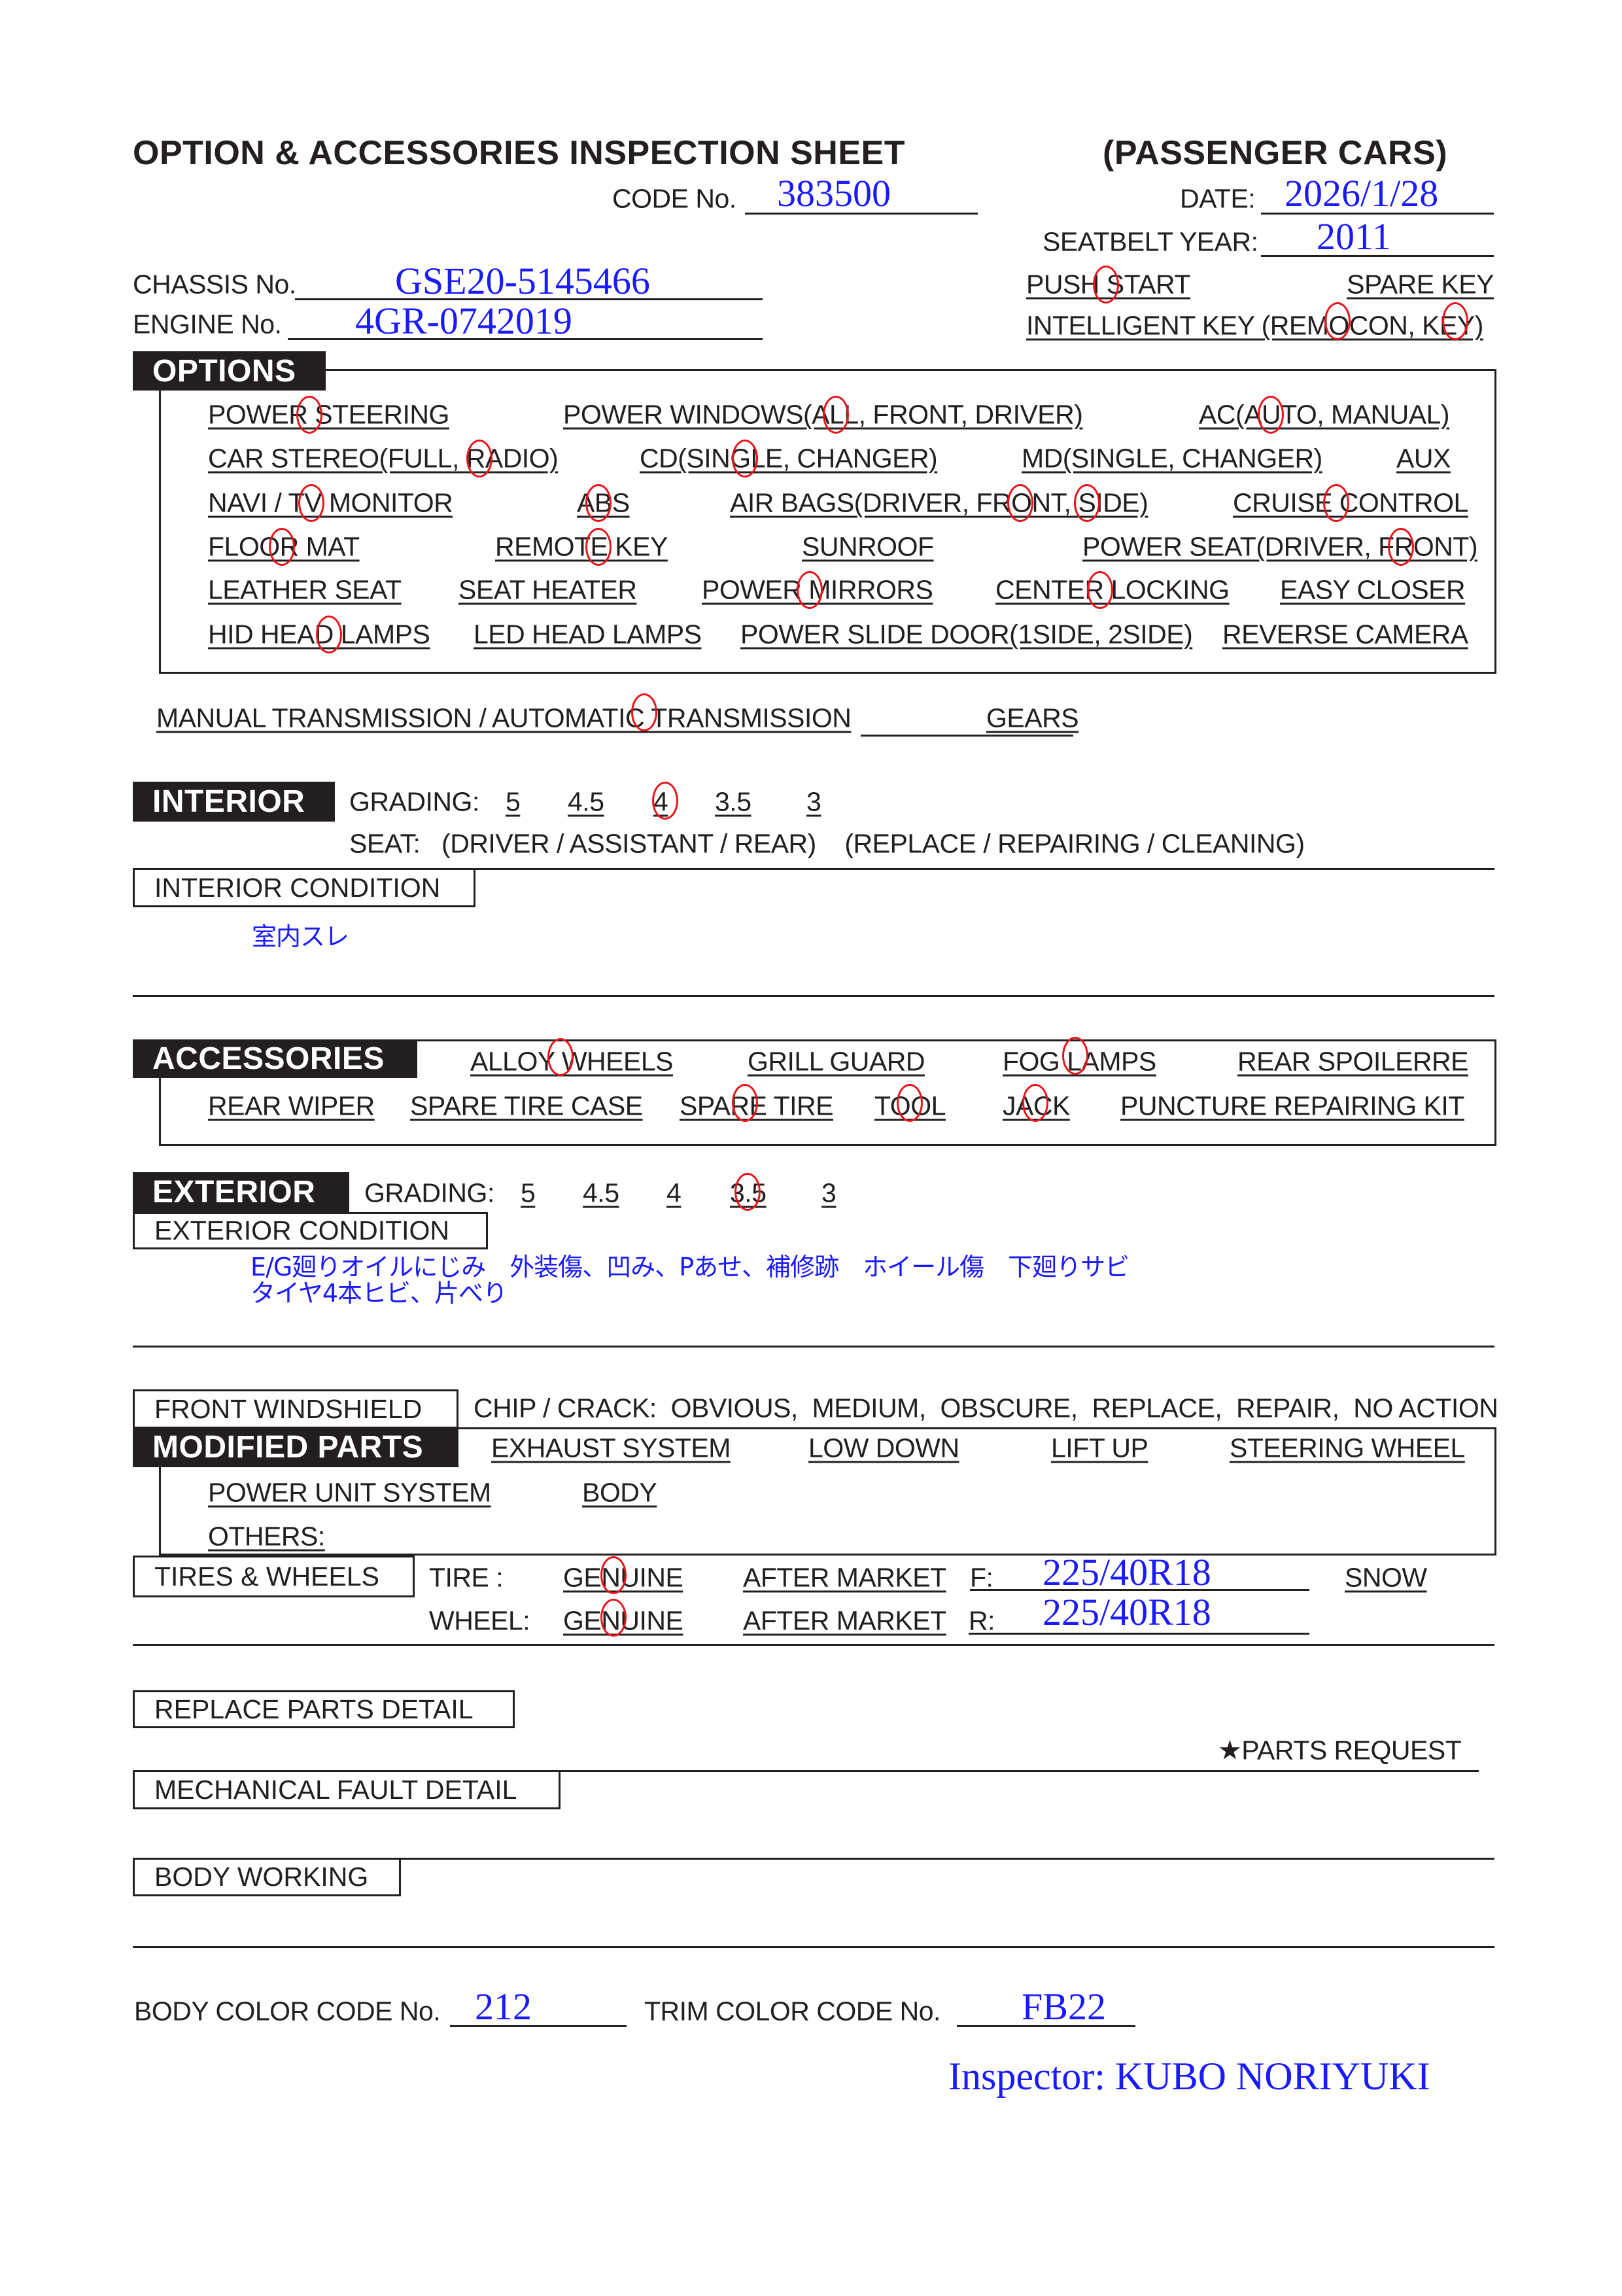 Image resolution: width=1622 pixels, height=2296 pixels. What do you see at coordinates (1280, 546) in the screenshot?
I see `option-item: POWER SEAT(DRIVER, FRONT)` at bounding box center [1280, 546].